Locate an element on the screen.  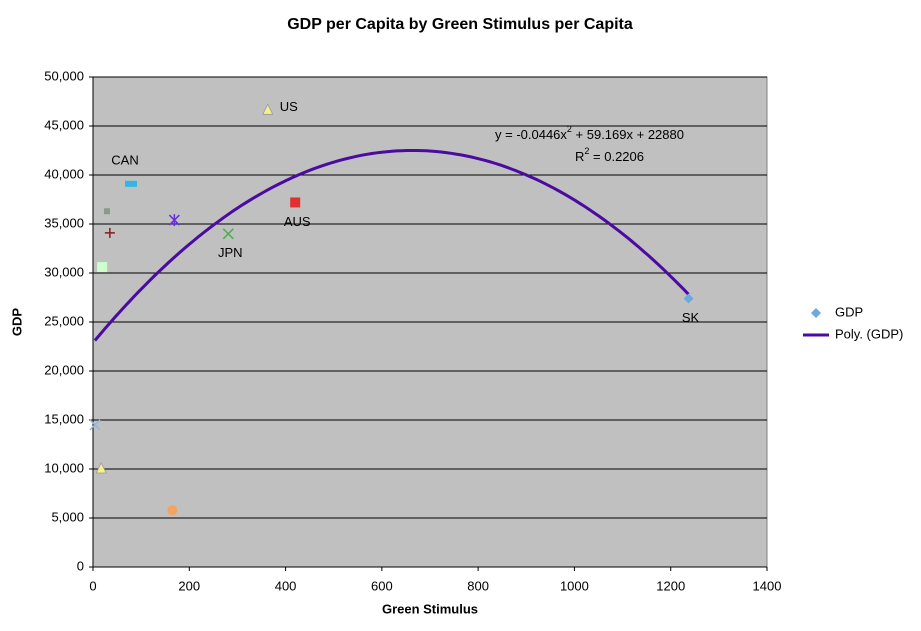
point-label: US is located at coordinates (289, 106).